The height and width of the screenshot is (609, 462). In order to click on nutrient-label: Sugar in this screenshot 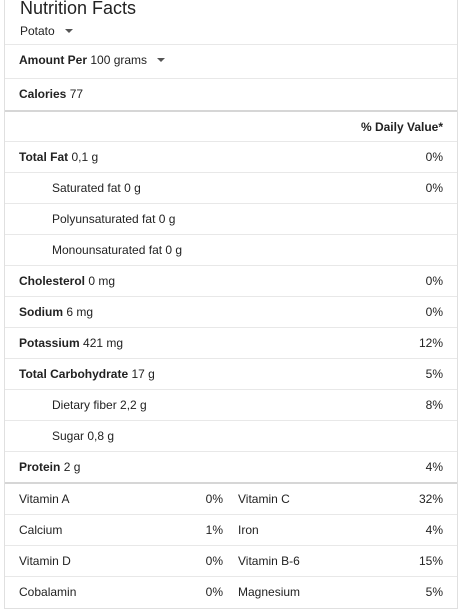, I will do `click(68, 436)`.